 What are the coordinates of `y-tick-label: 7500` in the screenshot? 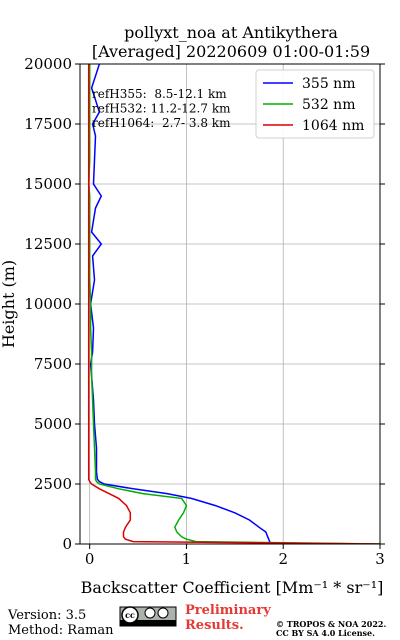 It's located at (53, 364).